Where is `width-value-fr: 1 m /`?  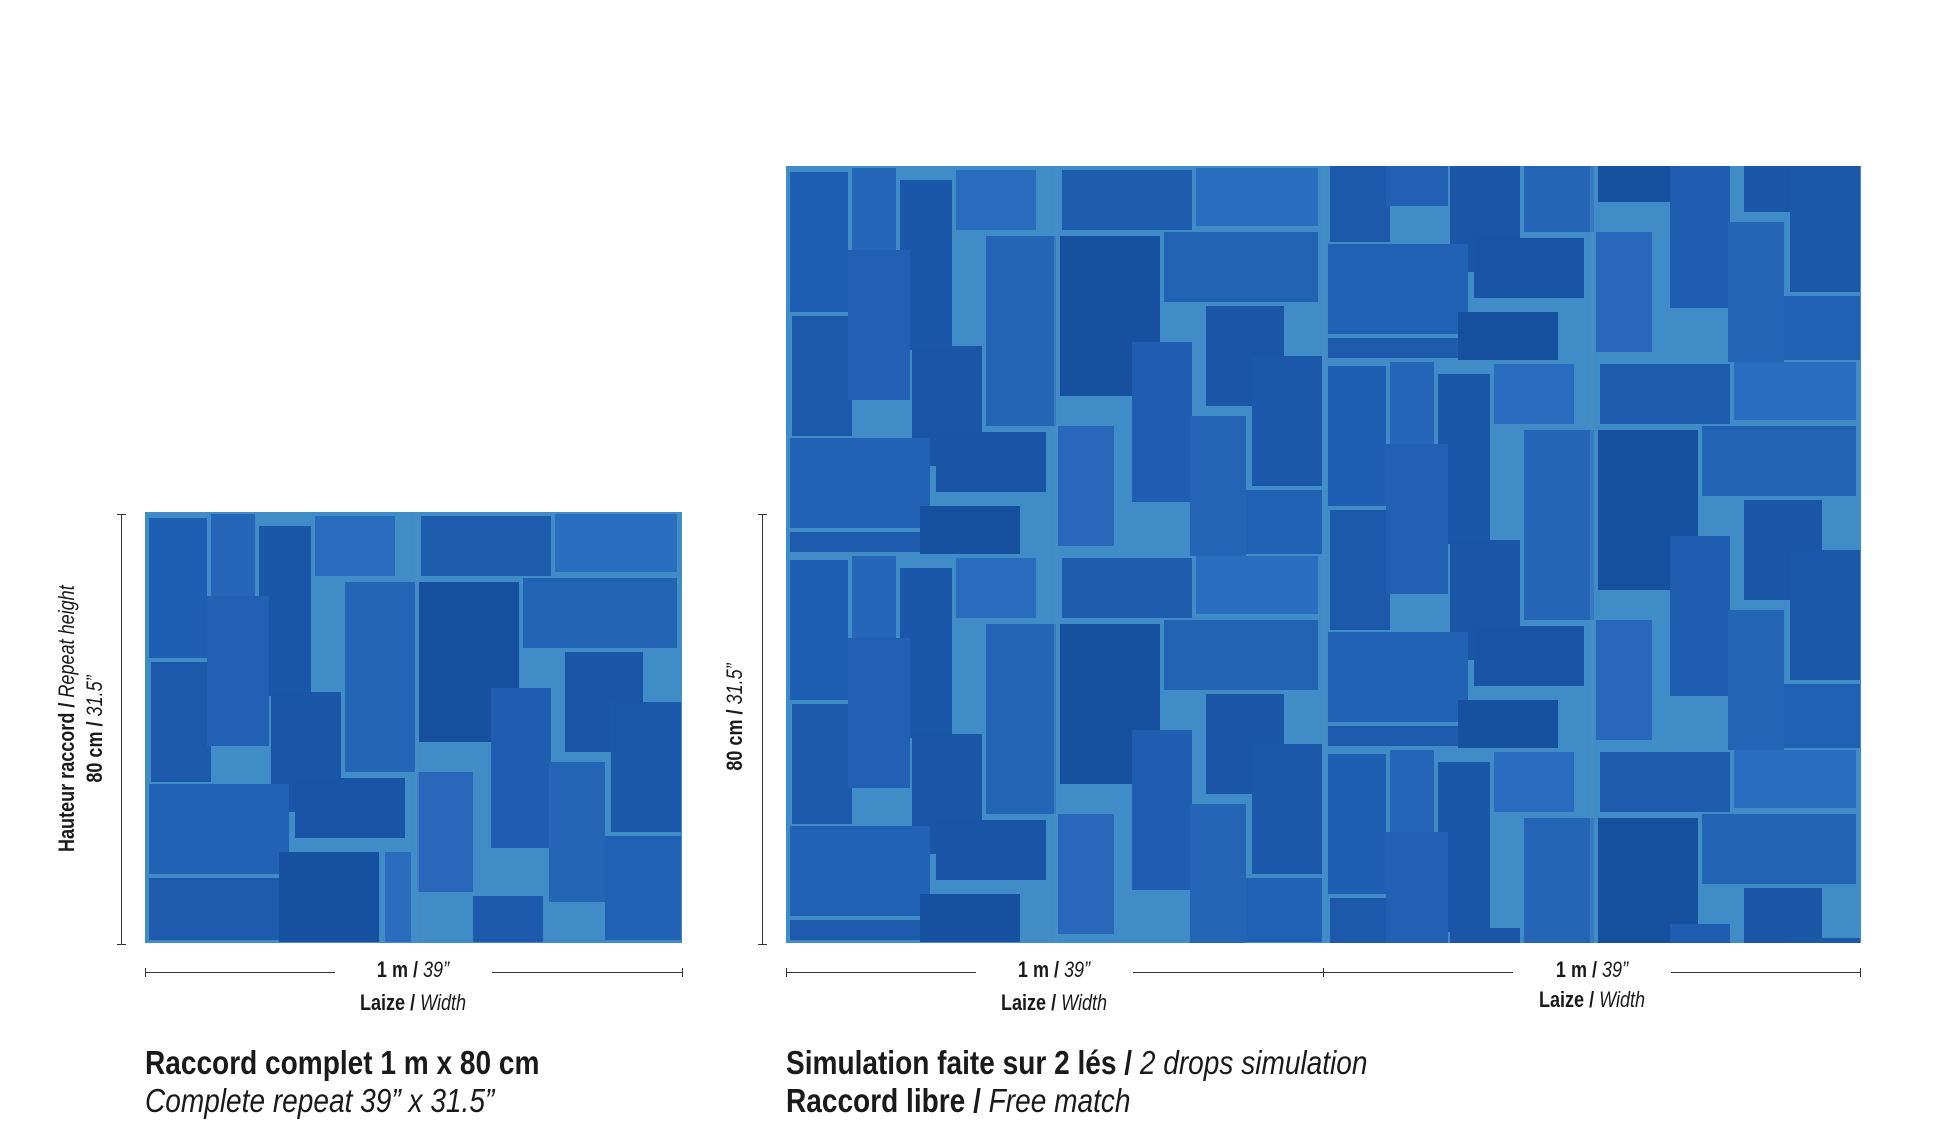 width-value-fr: 1 m / is located at coordinates (400, 969).